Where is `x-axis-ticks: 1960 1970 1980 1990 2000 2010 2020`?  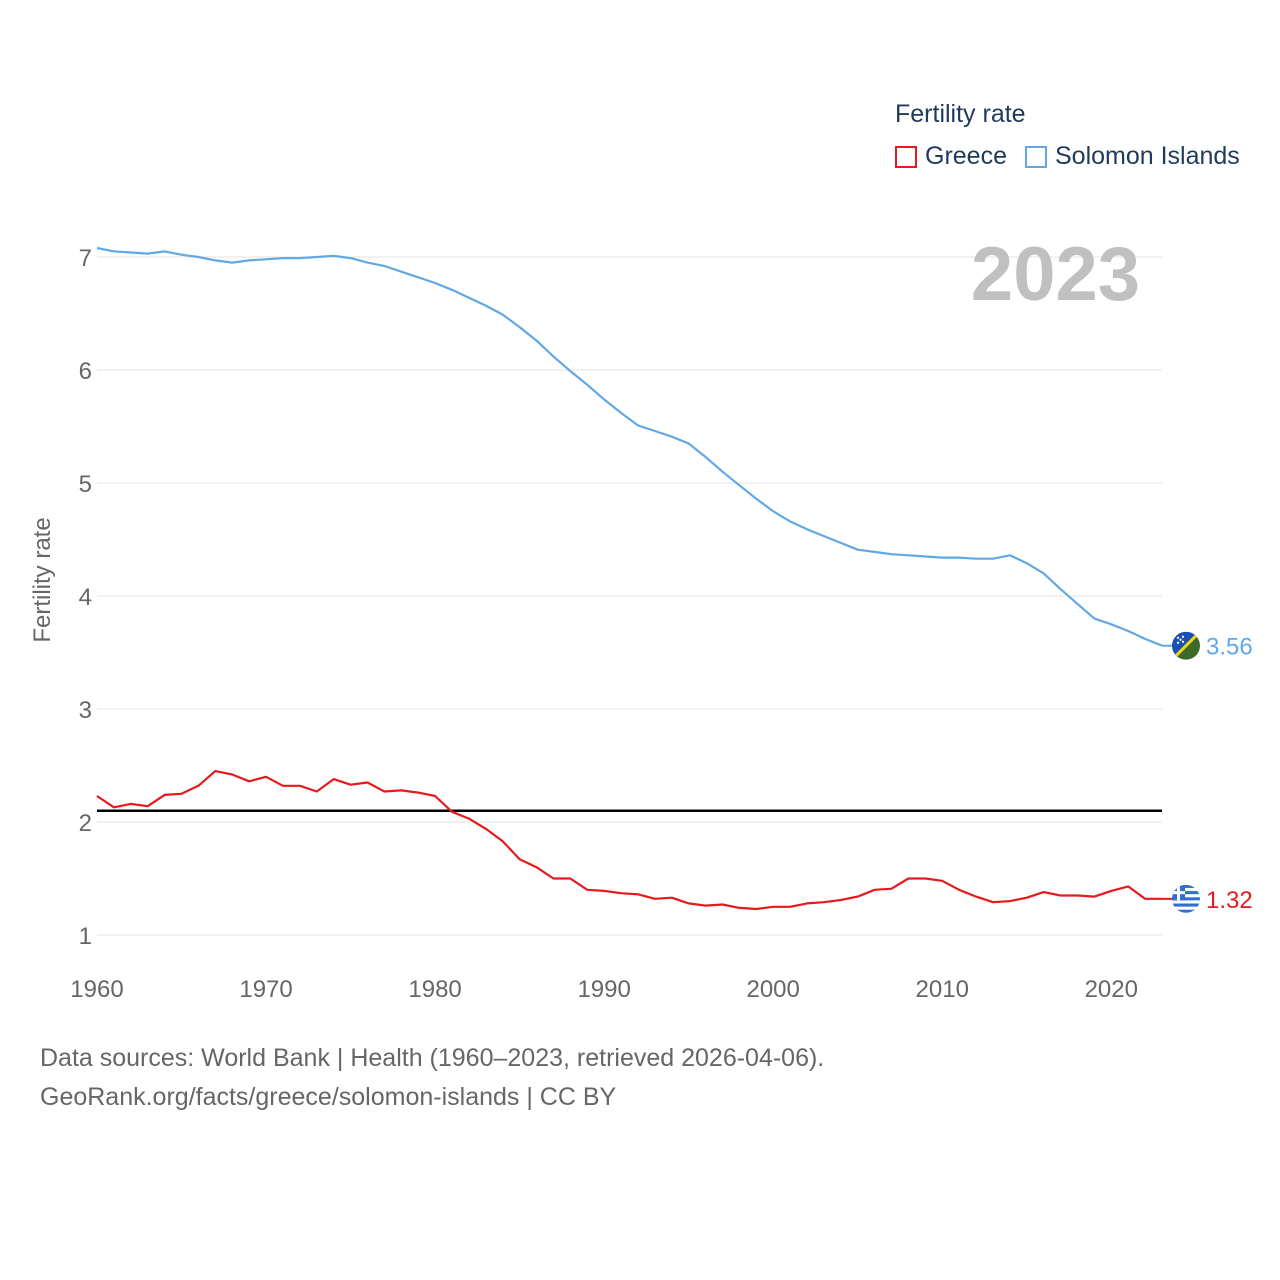
x-axis-ticks: 1960 1970 1980 1990 2000 2010 2020 is located at coordinates (604, 989).